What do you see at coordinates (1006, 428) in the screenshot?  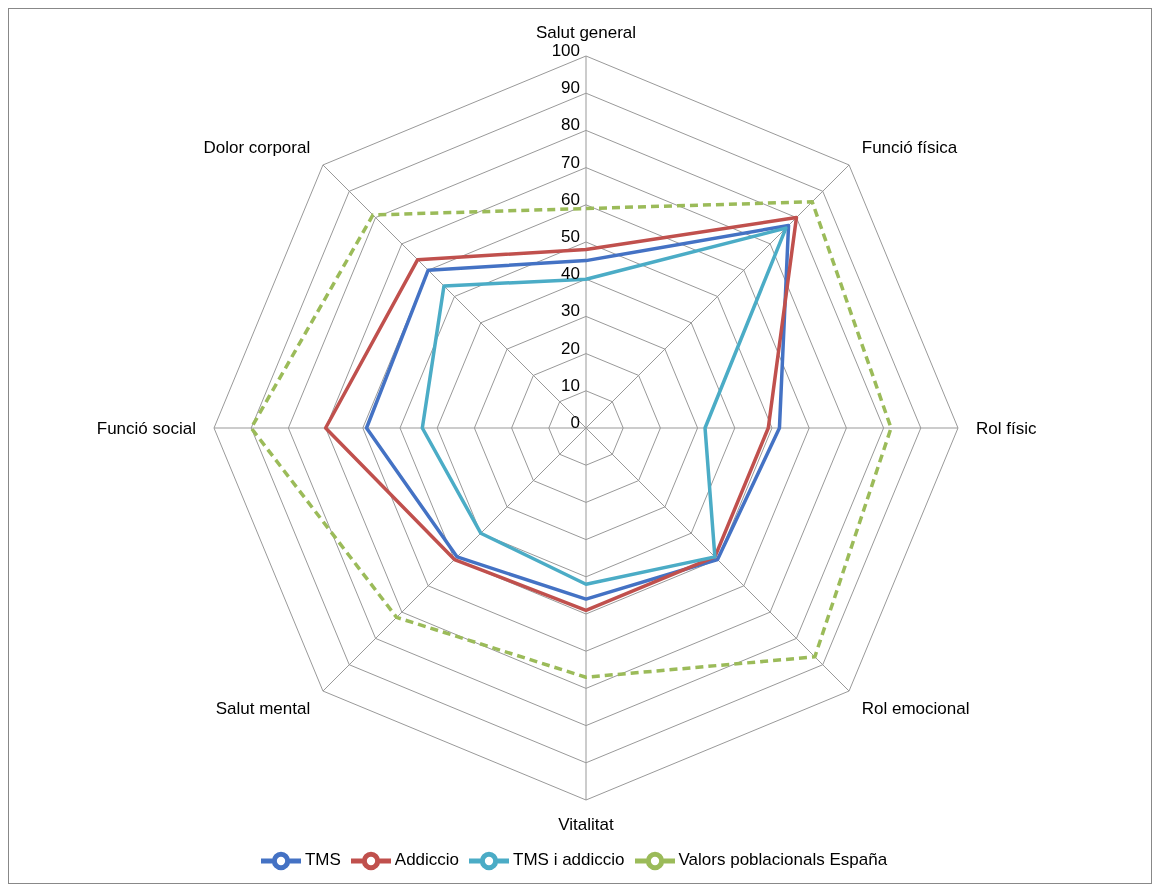 I see `spoke-label: Rol físic` at bounding box center [1006, 428].